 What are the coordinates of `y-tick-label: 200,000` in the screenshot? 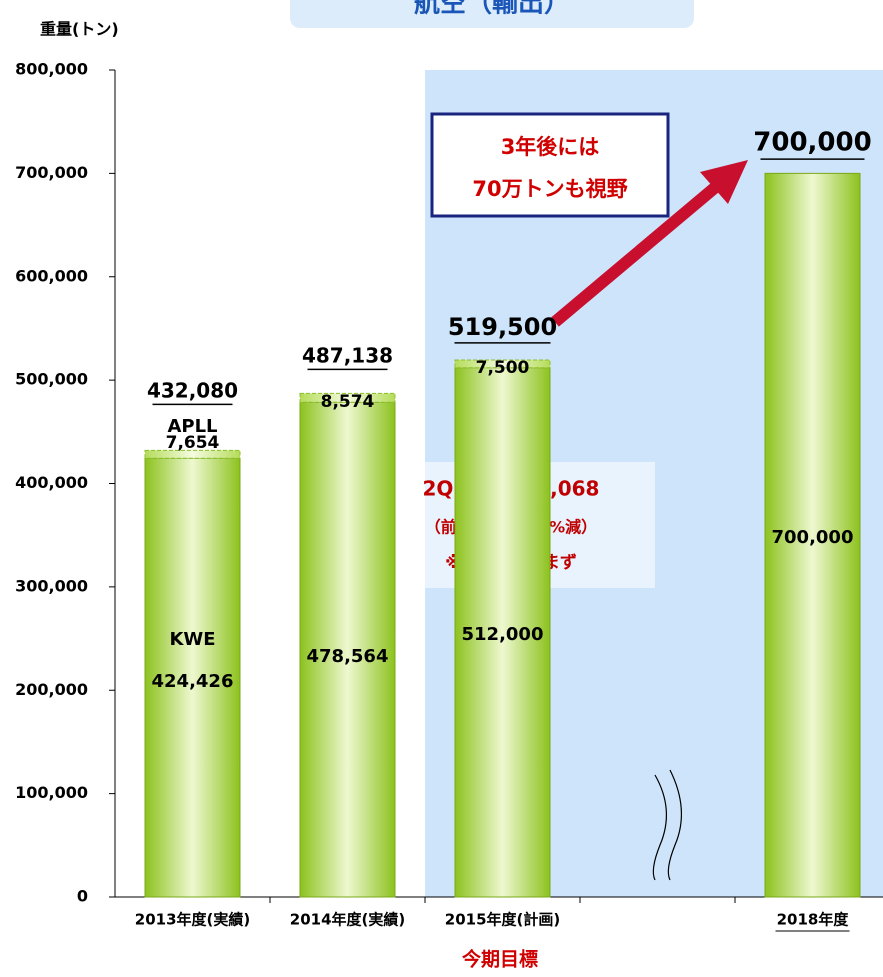 It's located at (51, 689).